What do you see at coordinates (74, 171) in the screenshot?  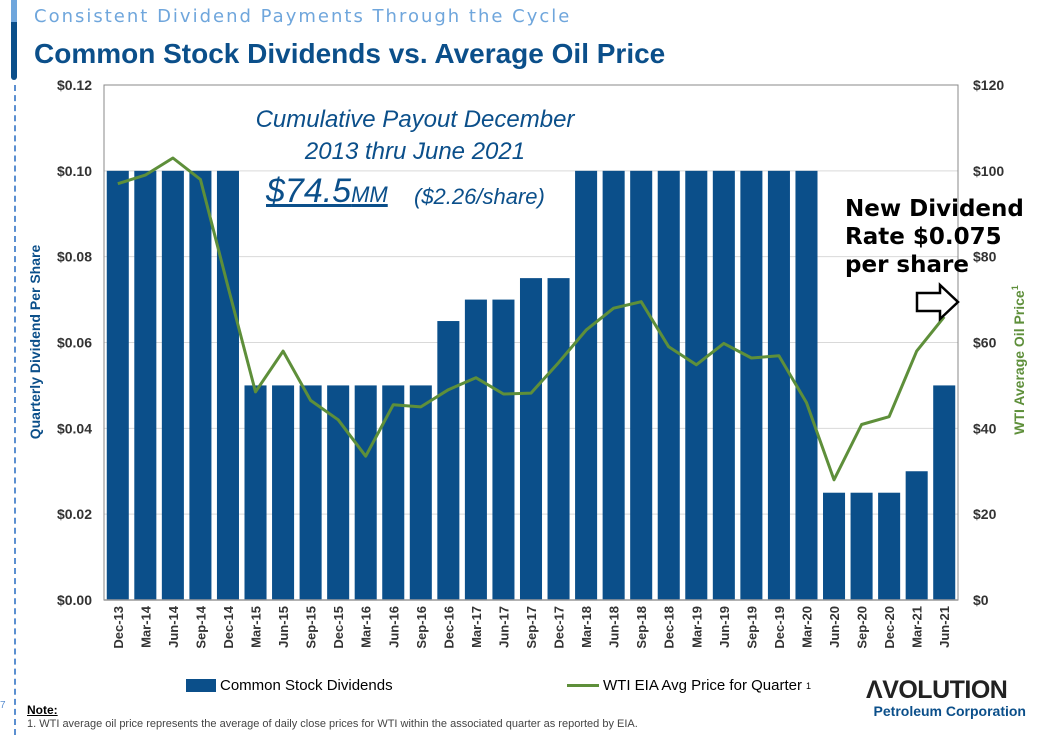 I see `y-tick-label: $0.10` at bounding box center [74, 171].